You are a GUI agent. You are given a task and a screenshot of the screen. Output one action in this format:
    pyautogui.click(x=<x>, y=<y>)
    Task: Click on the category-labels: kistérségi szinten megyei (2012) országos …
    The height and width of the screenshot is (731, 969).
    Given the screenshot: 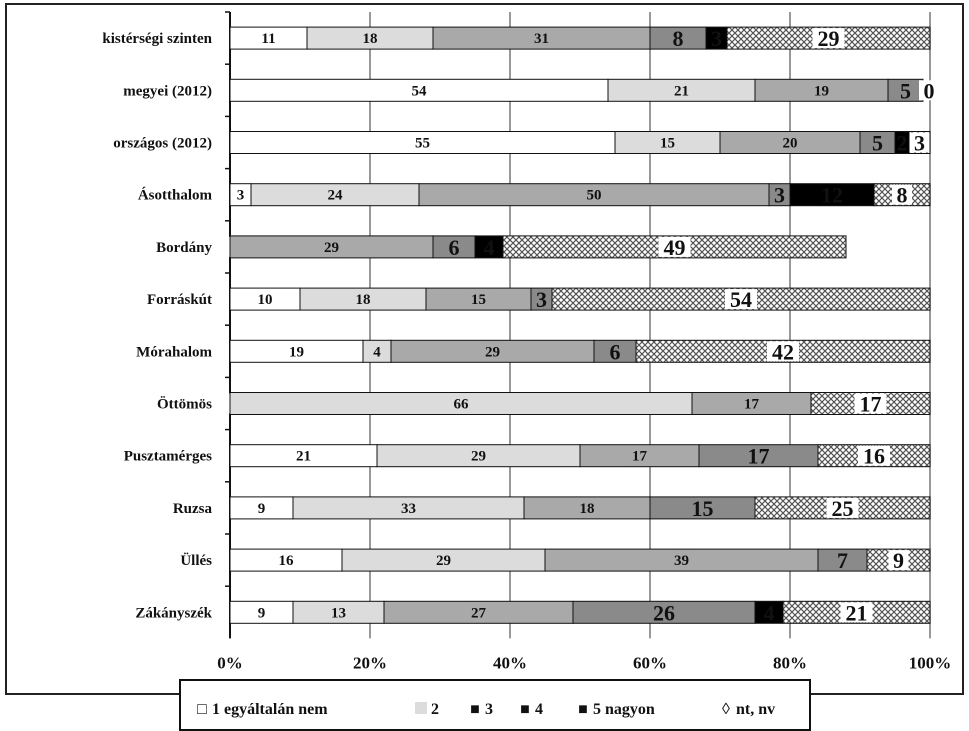 What is the action you would take?
    pyautogui.click(x=166, y=316)
    